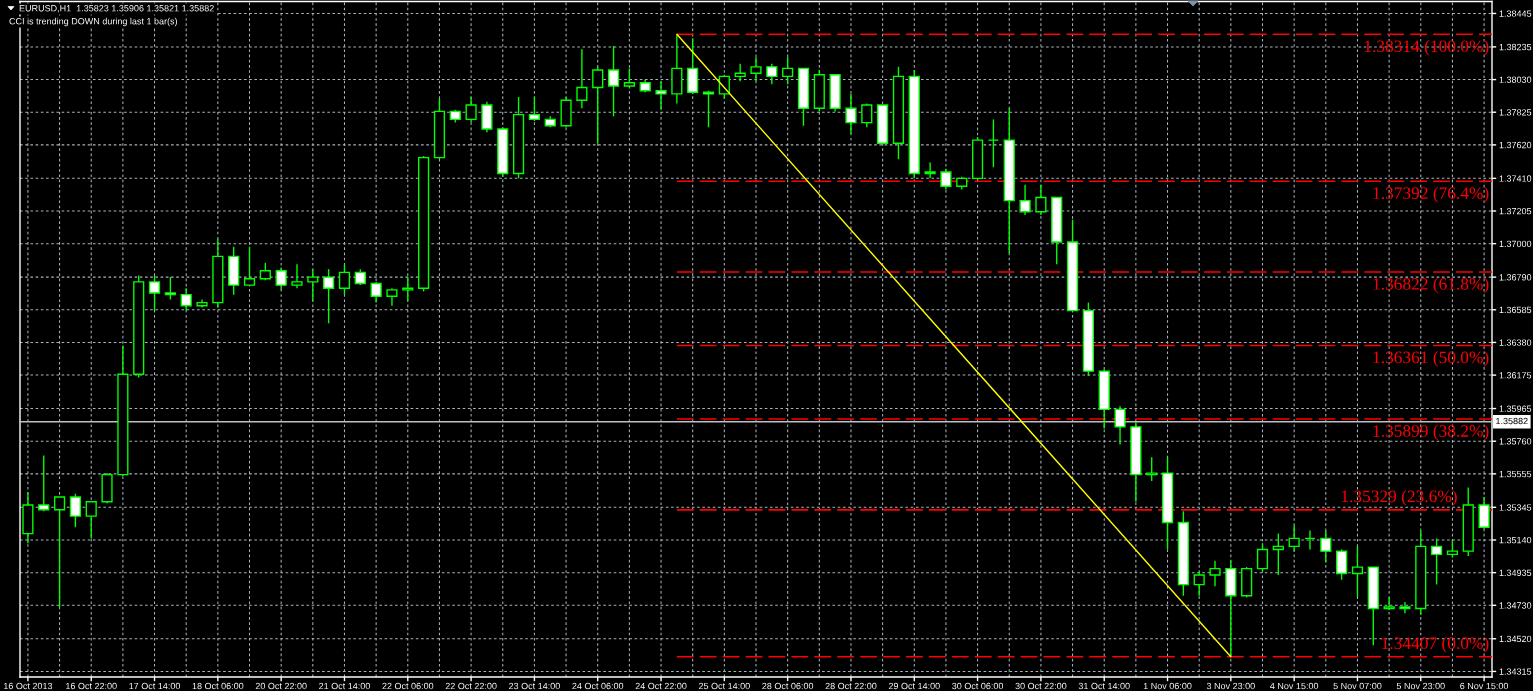  Describe the element at coordinates (1515, 540) in the screenshot. I see `y-tick-label: 1.35140` at that location.